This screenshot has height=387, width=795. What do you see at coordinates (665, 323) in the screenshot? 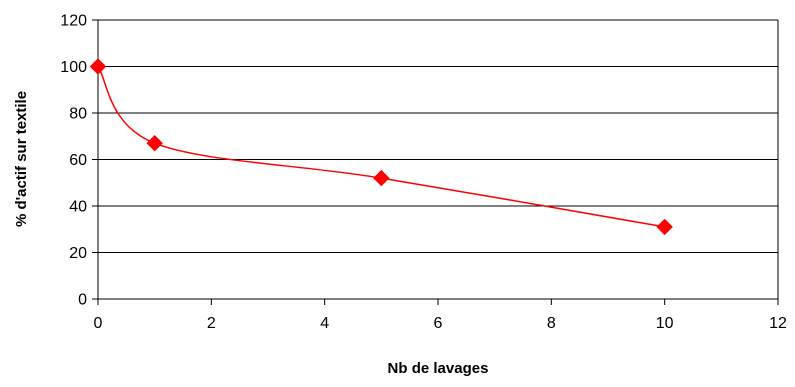
I see `x-tick-label: 10` at bounding box center [665, 323].